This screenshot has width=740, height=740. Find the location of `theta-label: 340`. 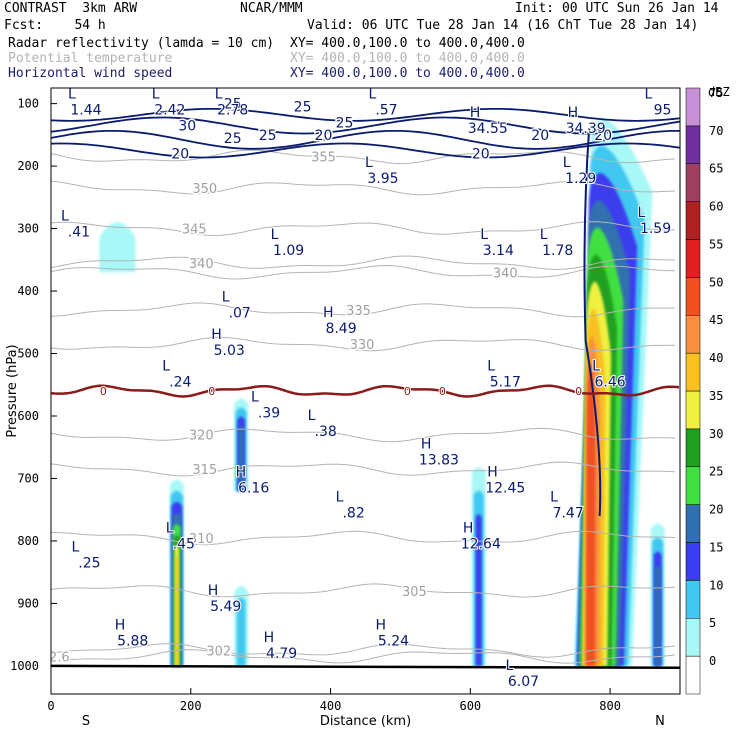

theta-label: 340 is located at coordinates (505, 273).